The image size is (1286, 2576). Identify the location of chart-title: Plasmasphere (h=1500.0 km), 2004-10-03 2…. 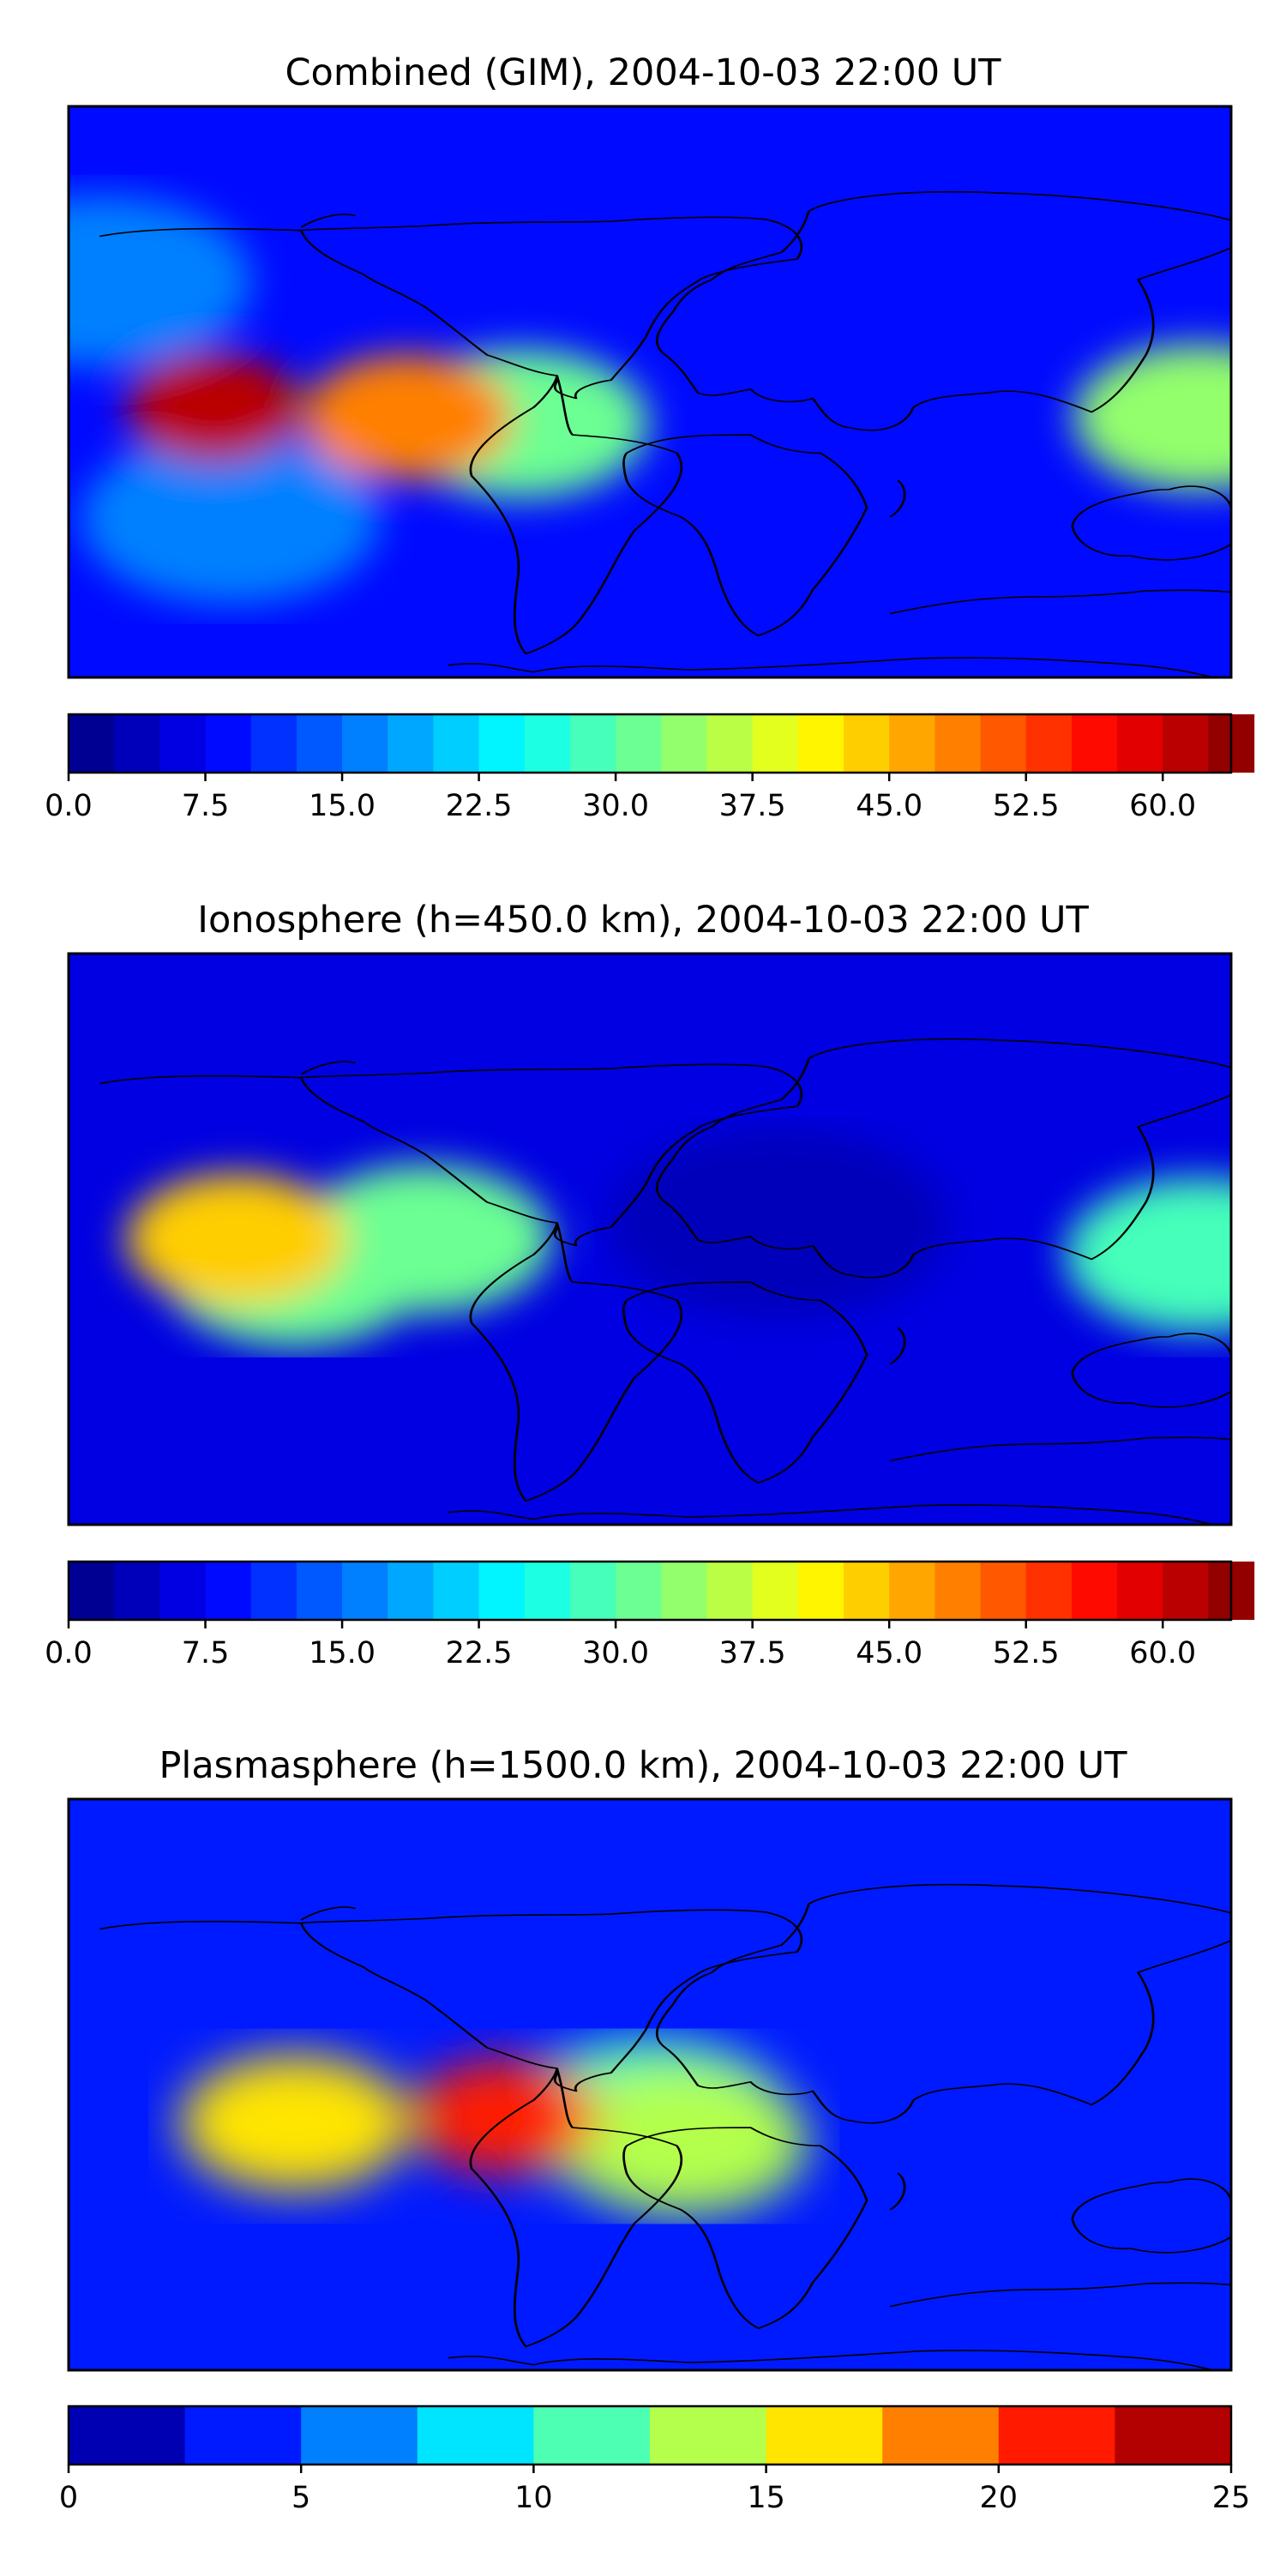
(643, 1765).